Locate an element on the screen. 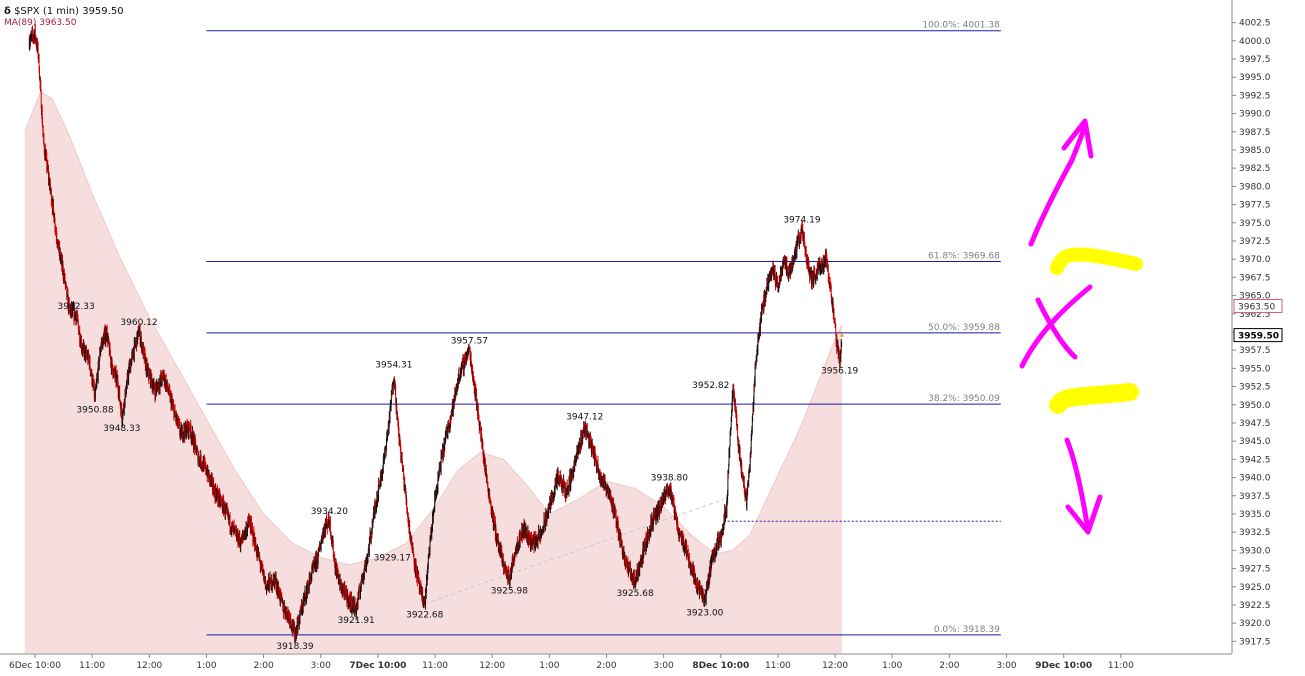 This screenshot has height=676, width=1305. y-tick-label: 3962.5 is located at coordinates (1255, 315).